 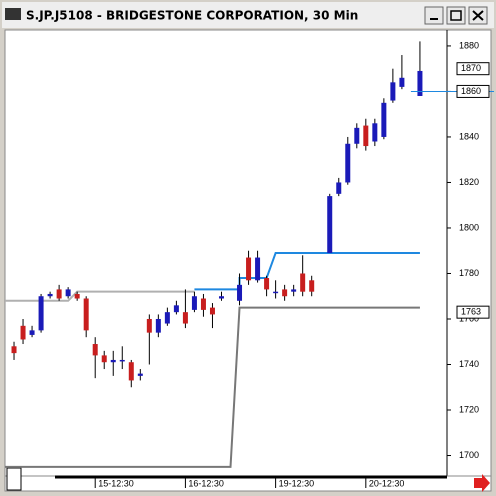 I want to click on scroll-right-arrow, so click(x=482, y=483).